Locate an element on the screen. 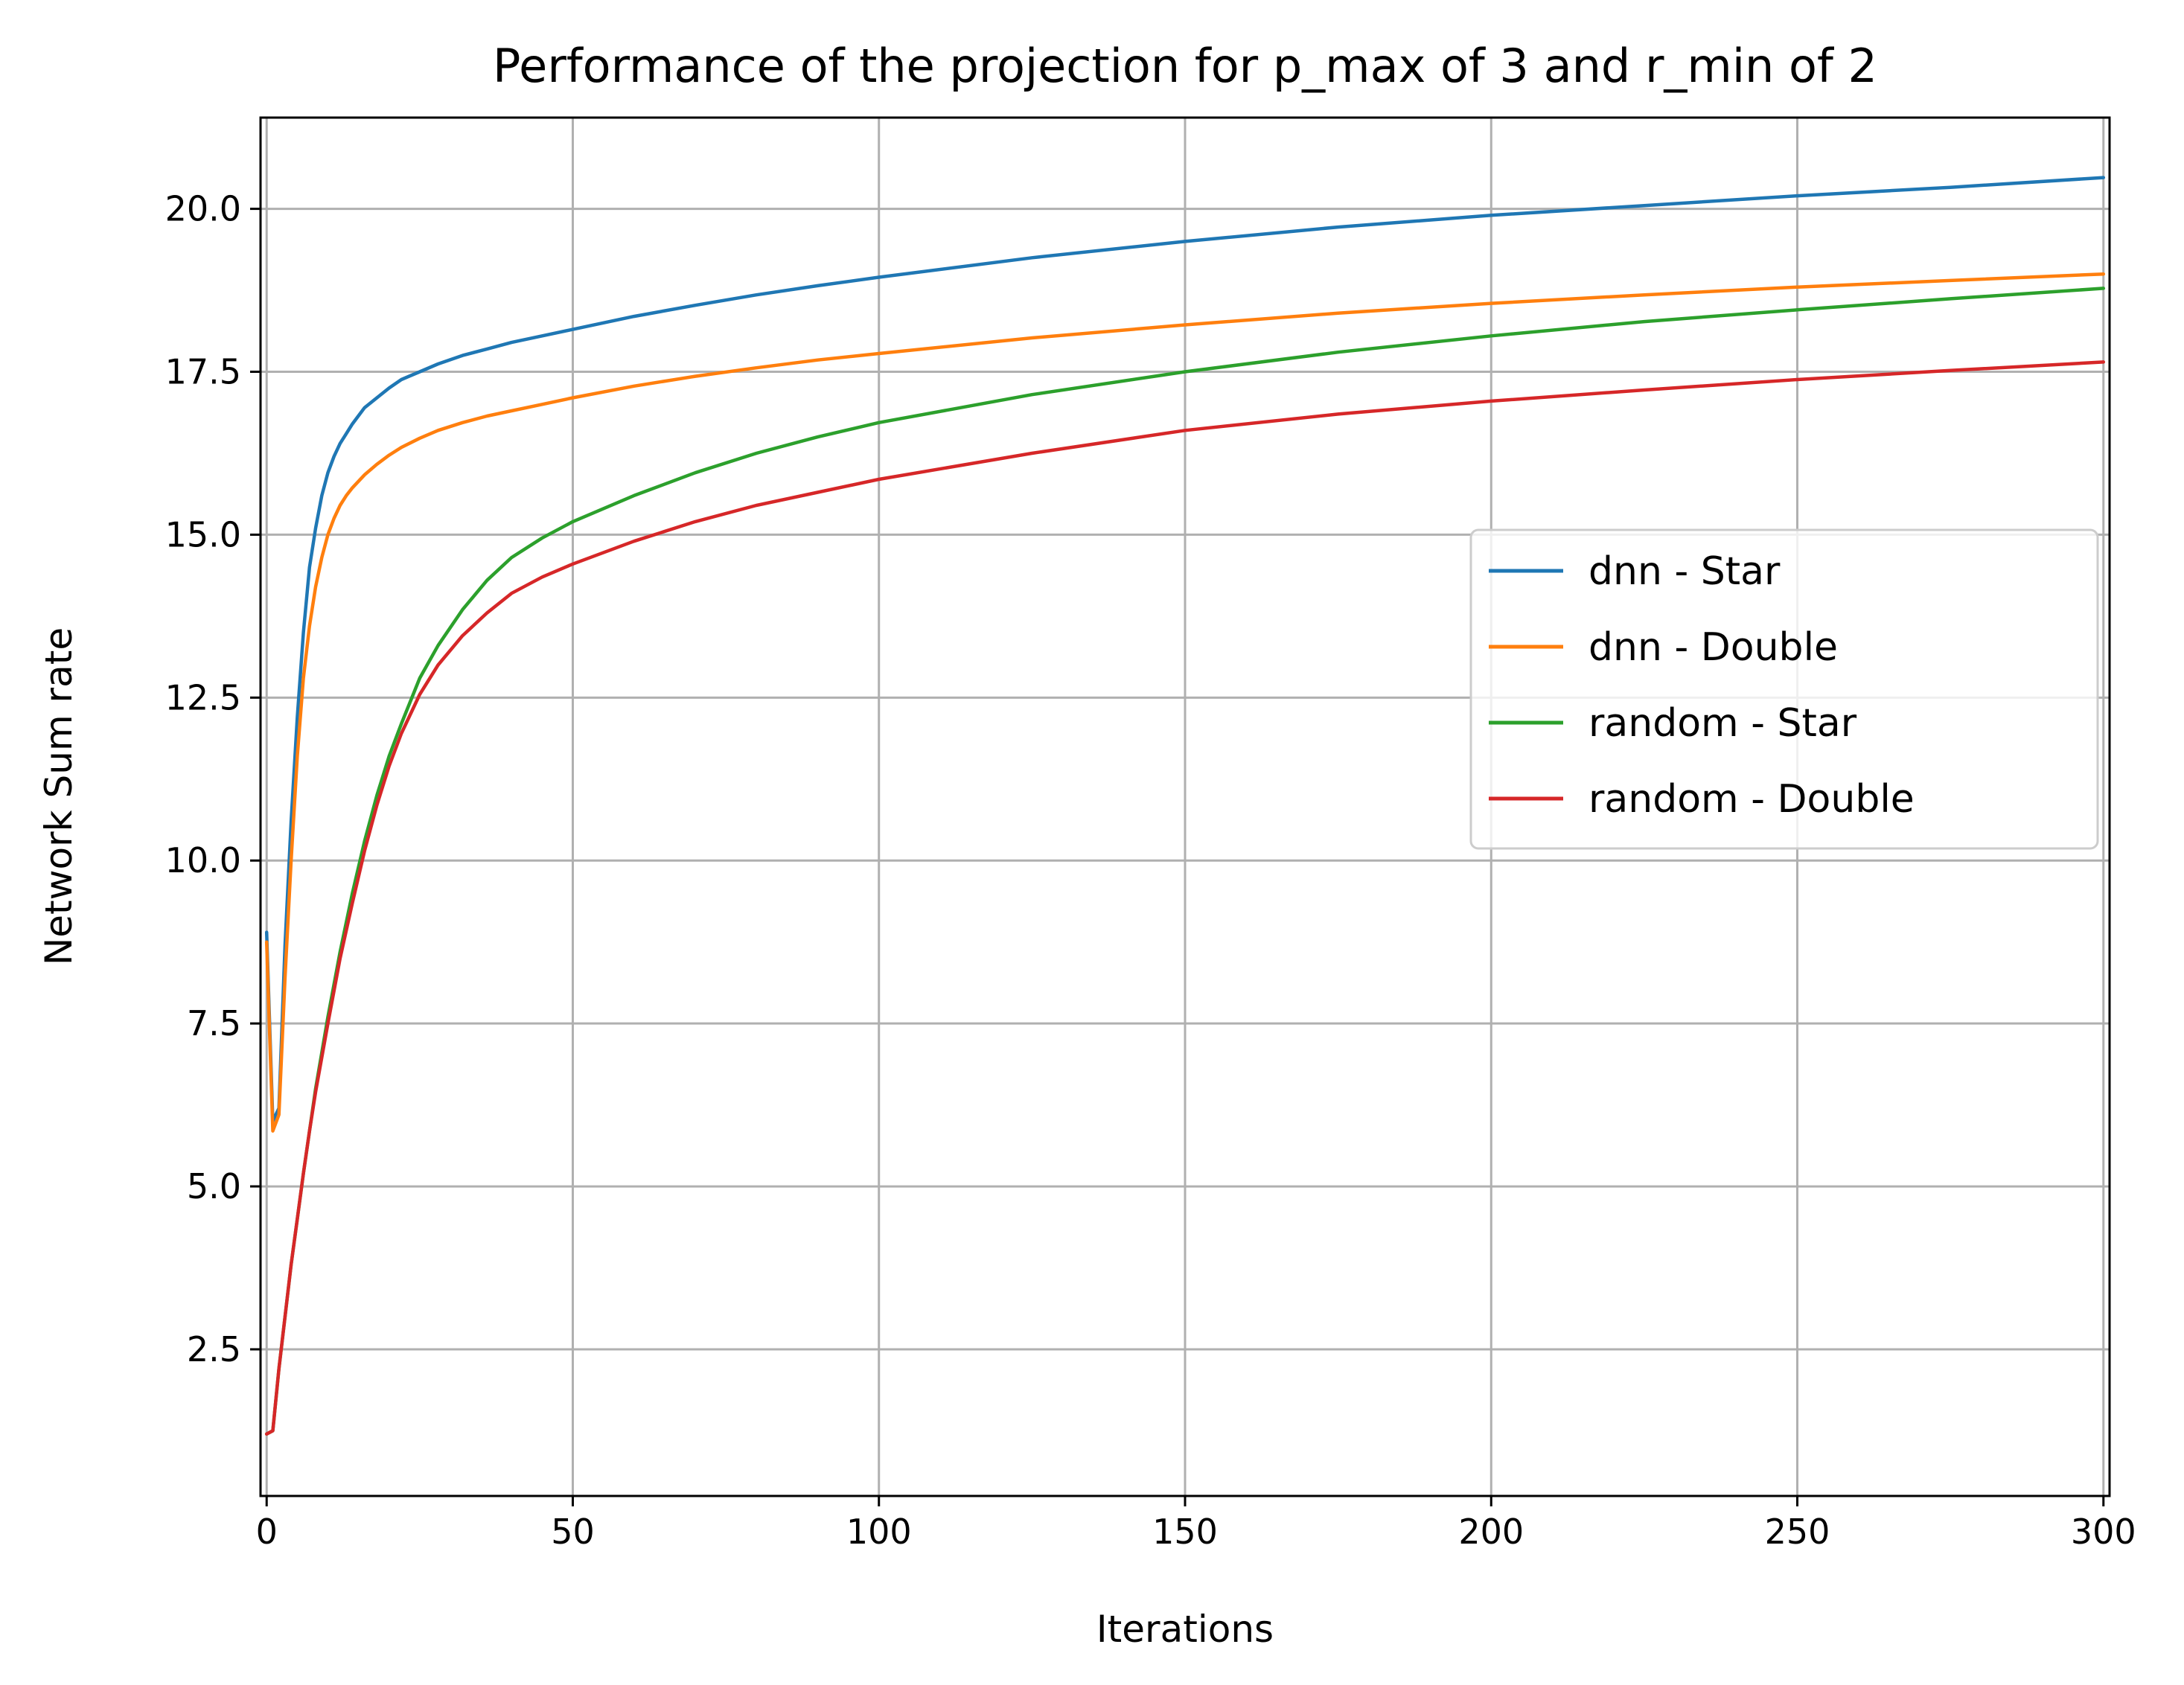 The height and width of the screenshot is (1685, 2184). legend-entry: dnn - Double is located at coordinates (1713, 647).